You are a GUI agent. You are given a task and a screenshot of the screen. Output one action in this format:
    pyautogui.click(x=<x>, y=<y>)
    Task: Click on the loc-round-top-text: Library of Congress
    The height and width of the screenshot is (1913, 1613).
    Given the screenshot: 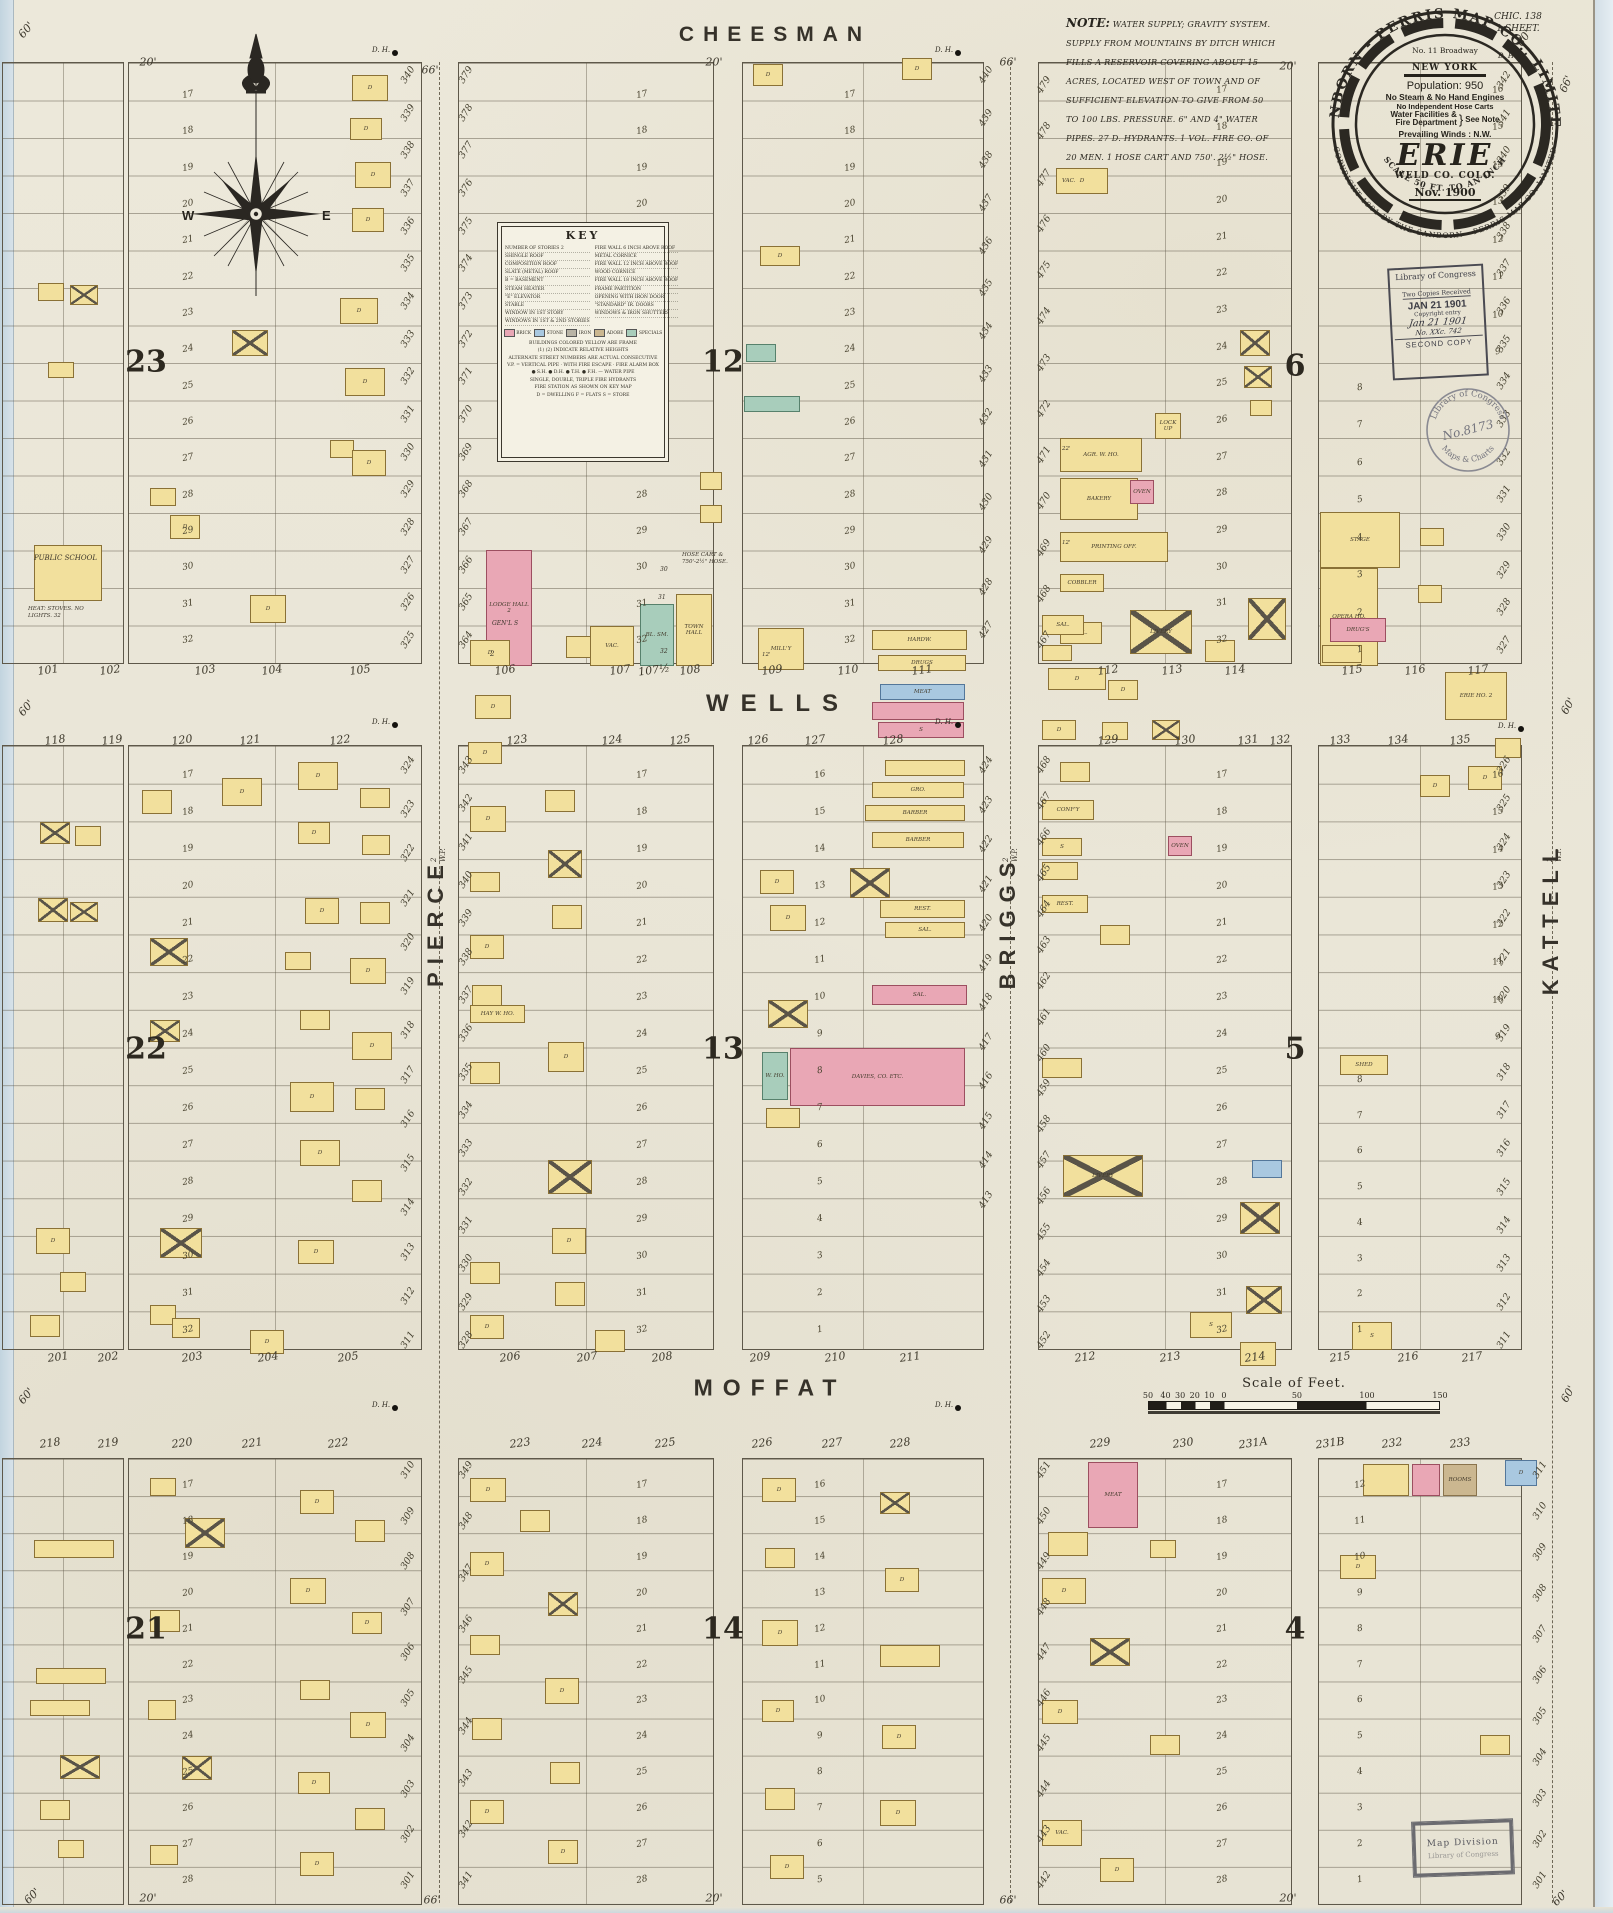 What is the action you would take?
    pyautogui.click(x=1468, y=405)
    